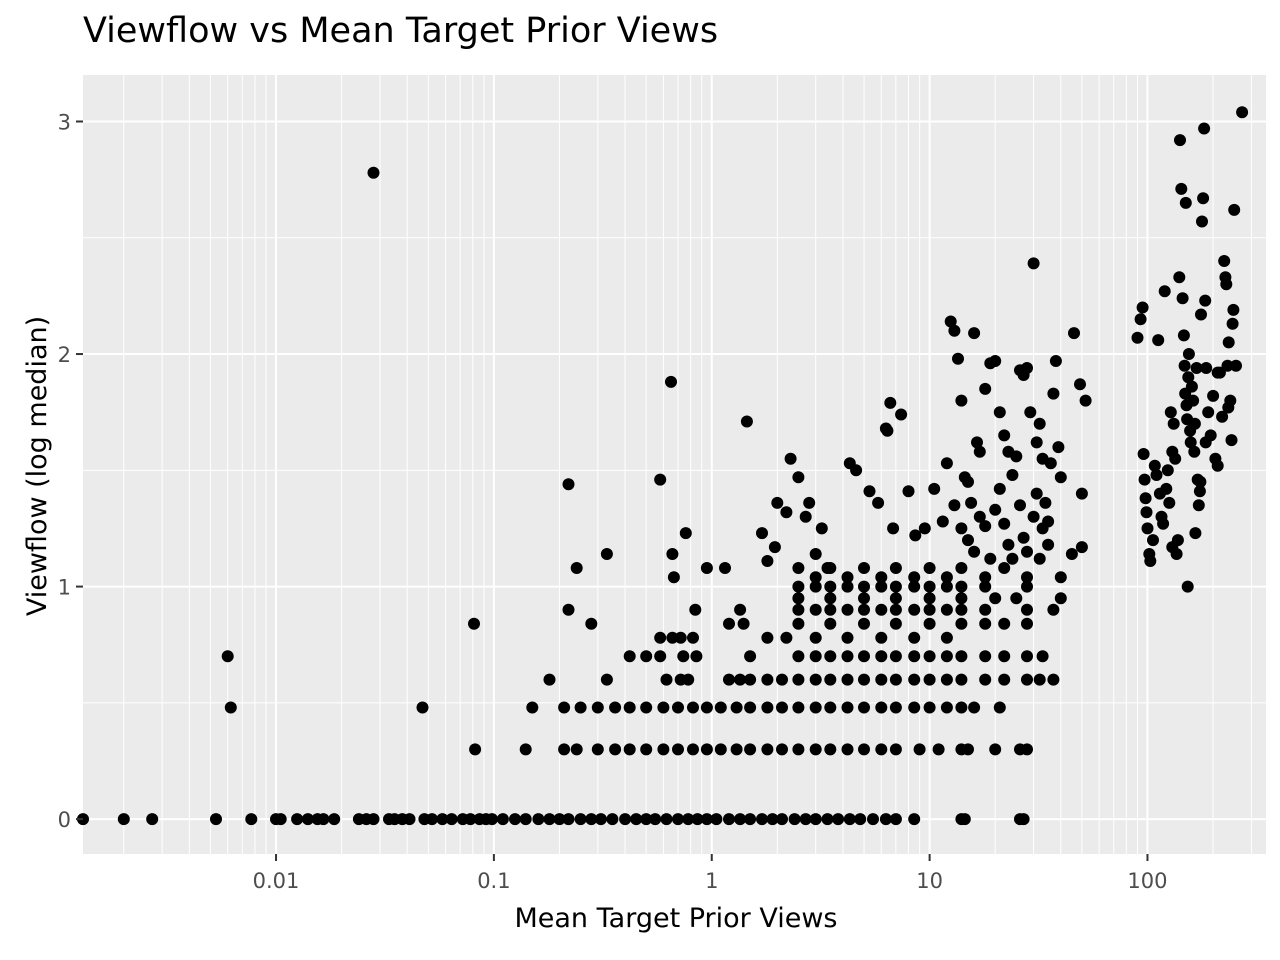  What do you see at coordinates (64, 588) in the screenshot?
I see `y-tick-label: 1` at bounding box center [64, 588].